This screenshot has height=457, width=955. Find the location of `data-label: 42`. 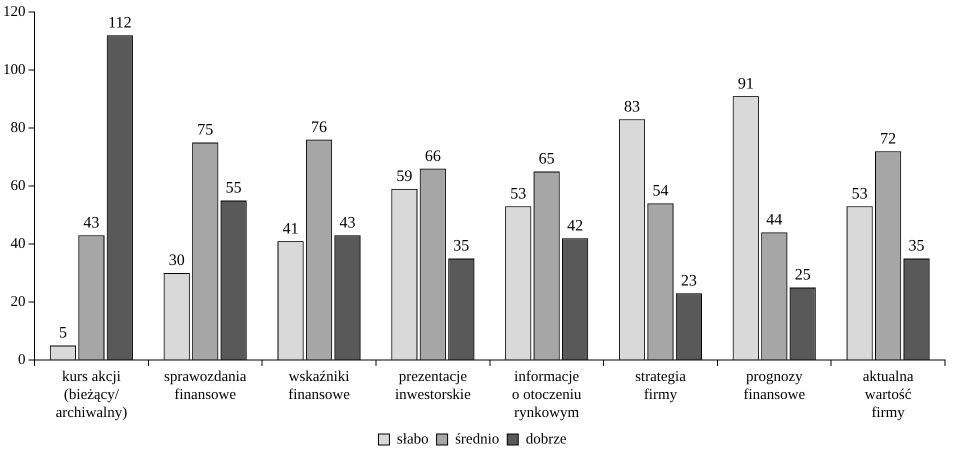

data-label: 42 is located at coordinates (575, 225).